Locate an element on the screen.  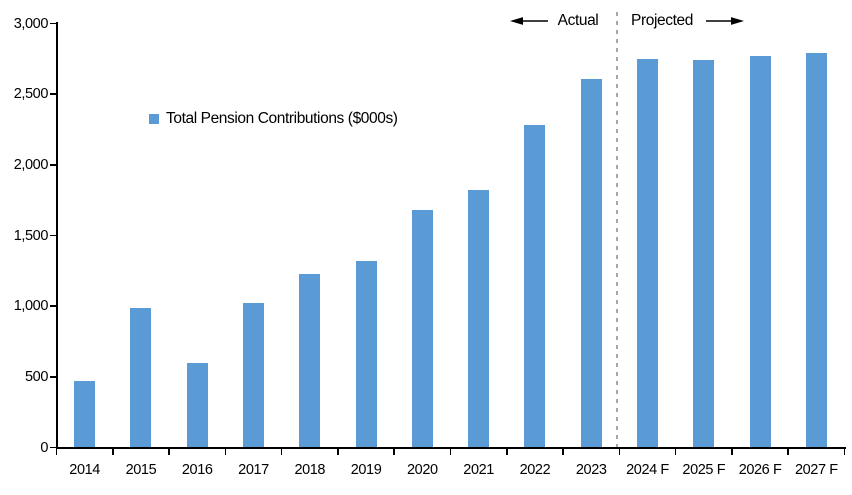
bar-2020 is located at coordinates (422, 329).